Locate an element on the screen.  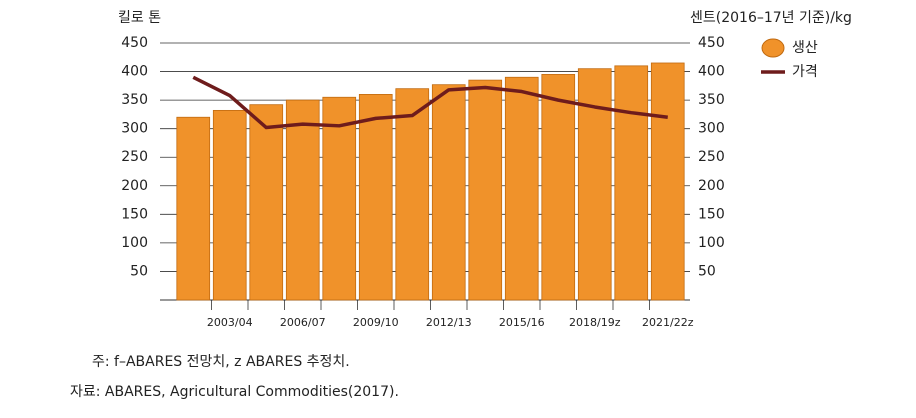
x-tick-label: 2006/07 is located at coordinates (303, 322).